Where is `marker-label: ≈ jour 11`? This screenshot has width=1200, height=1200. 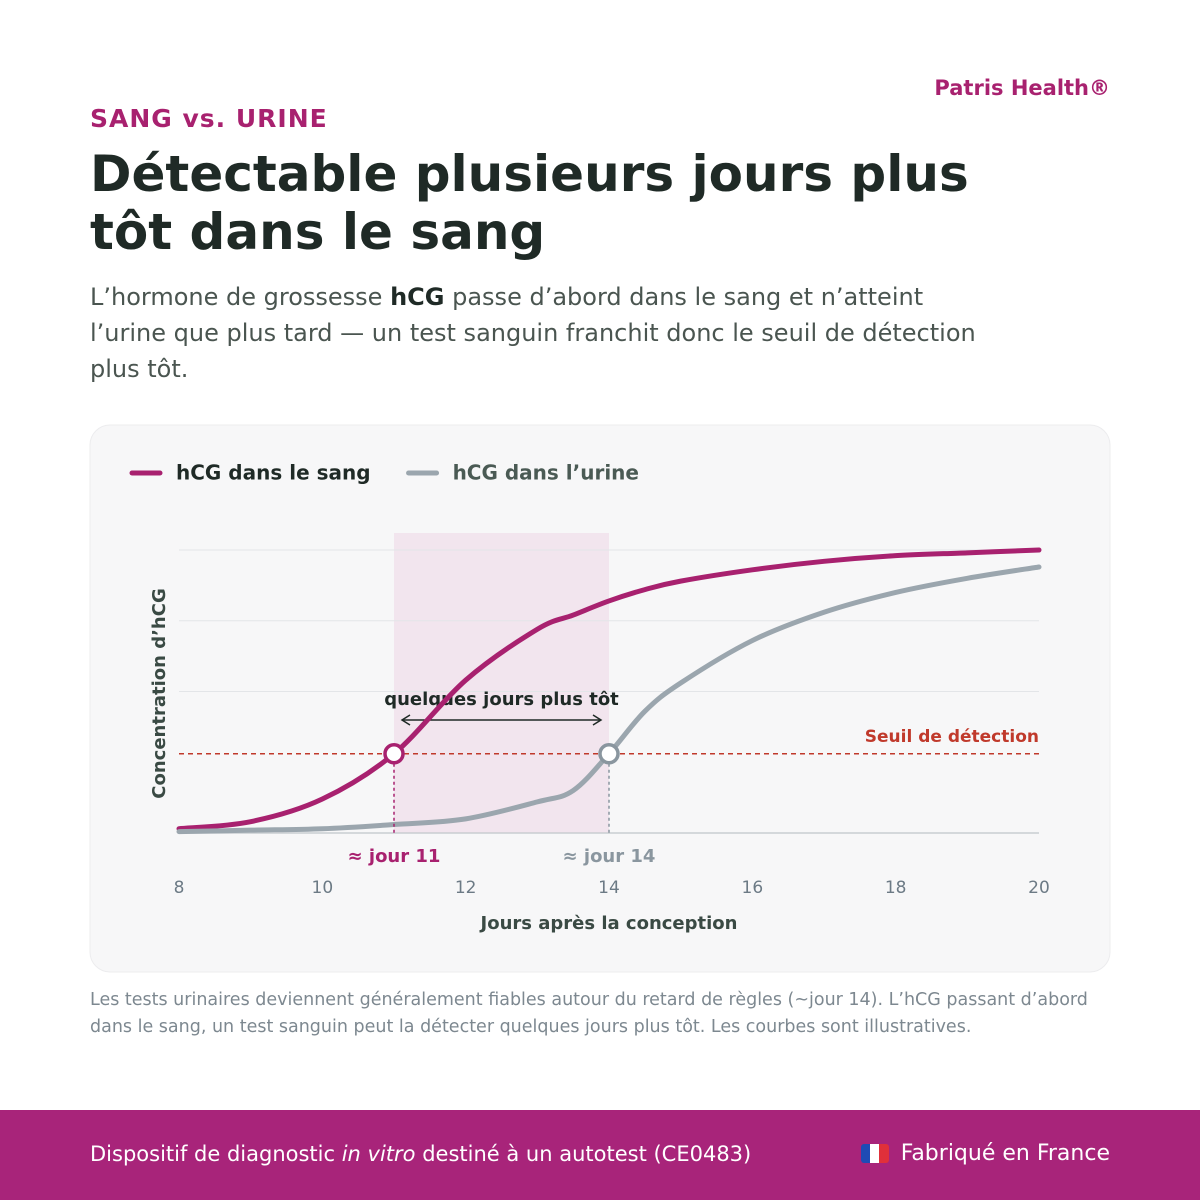
marker-label: ≈ jour 11 is located at coordinates (394, 856).